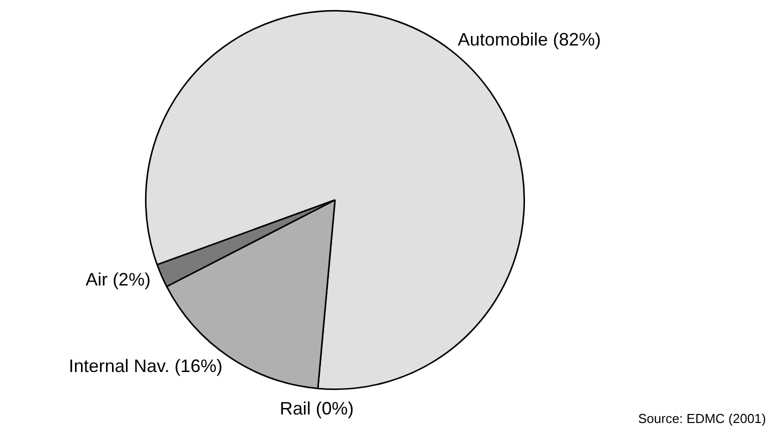 The width and height of the screenshot is (780, 436). I want to click on slice-label: Air (2%), so click(118, 280).